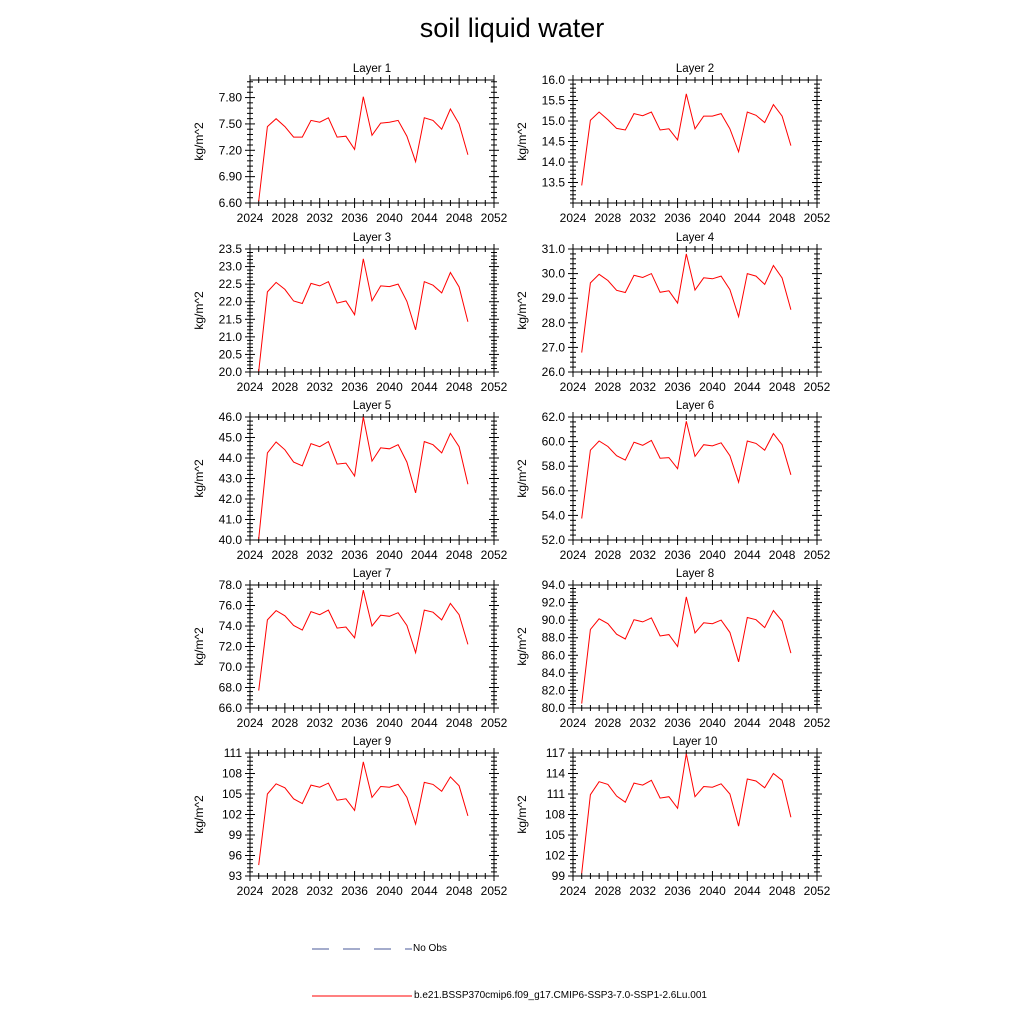 The height and width of the screenshot is (1024, 1024). I want to click on y-tick-label: 105, so click(555, 835).